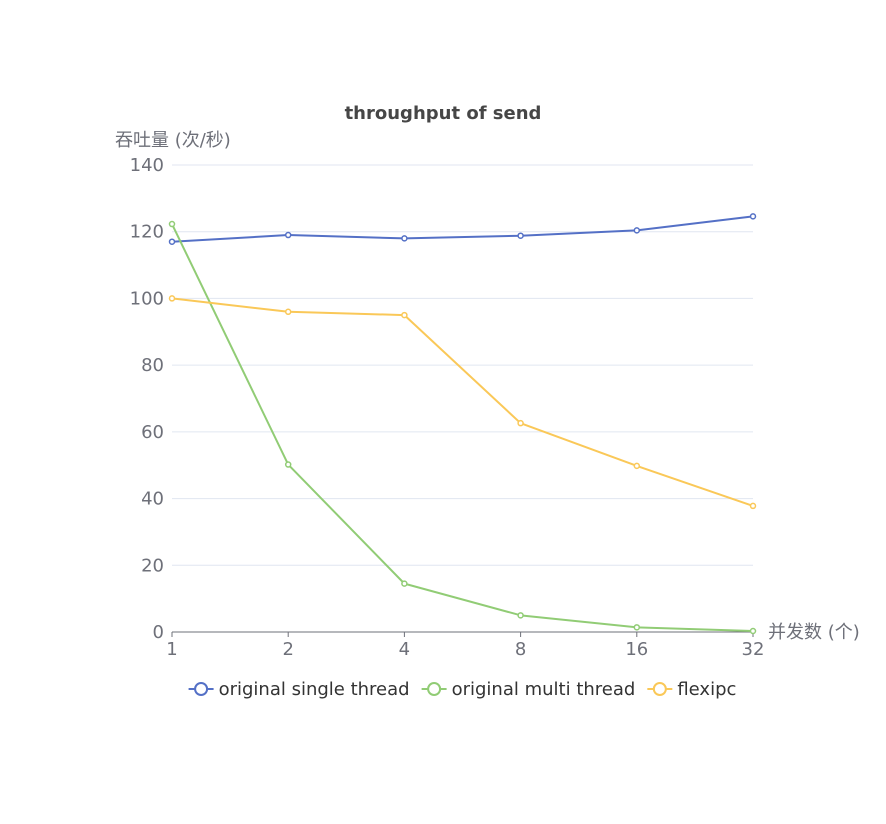 This screenshot has height=824, width=886. Describe the element at coordinates (147, 399) in the screenshot. I see `y-axis-ticks: 0 20 40 60 80 100 120 140` at that location.